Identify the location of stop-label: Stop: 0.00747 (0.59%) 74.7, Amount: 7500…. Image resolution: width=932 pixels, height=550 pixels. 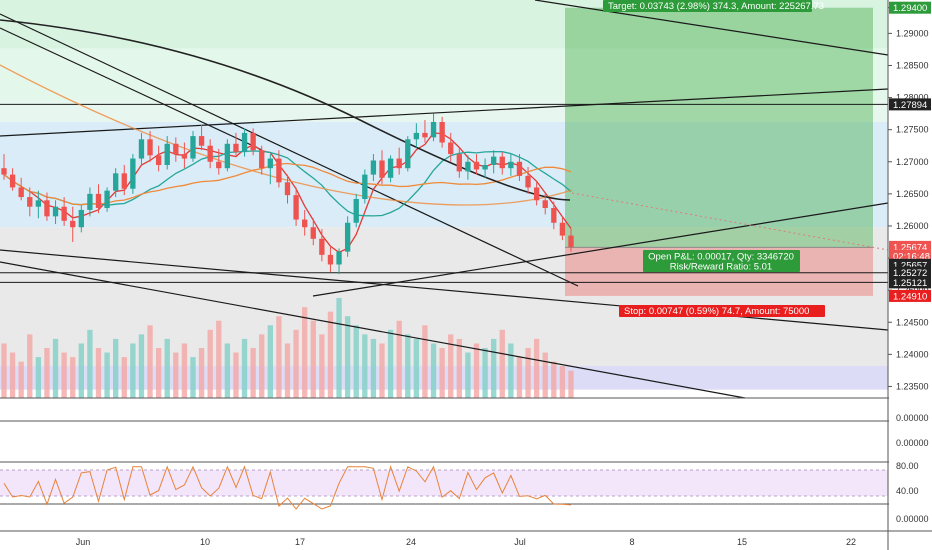
(716, 311).